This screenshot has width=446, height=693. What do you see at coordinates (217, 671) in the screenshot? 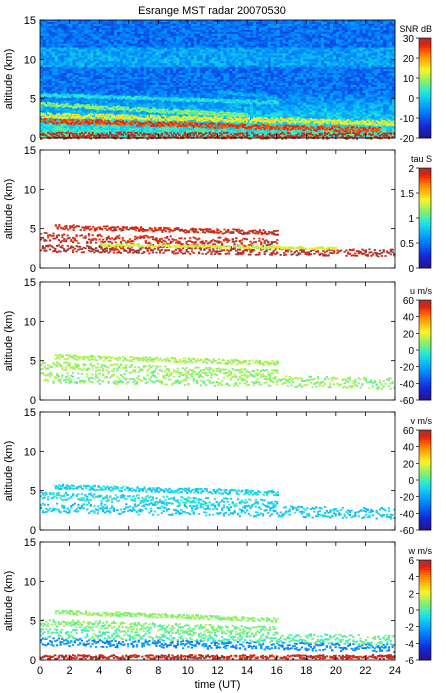
I see `x-tick-label: 12` at bounding box center [217, 671].